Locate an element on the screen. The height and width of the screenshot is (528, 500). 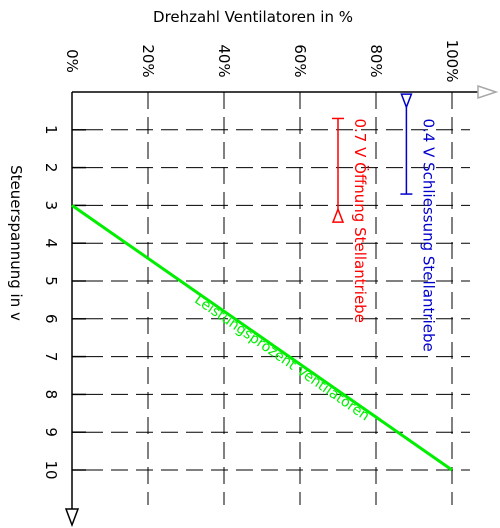
y-tick-label: 1 is located at coordinates (51, 130).